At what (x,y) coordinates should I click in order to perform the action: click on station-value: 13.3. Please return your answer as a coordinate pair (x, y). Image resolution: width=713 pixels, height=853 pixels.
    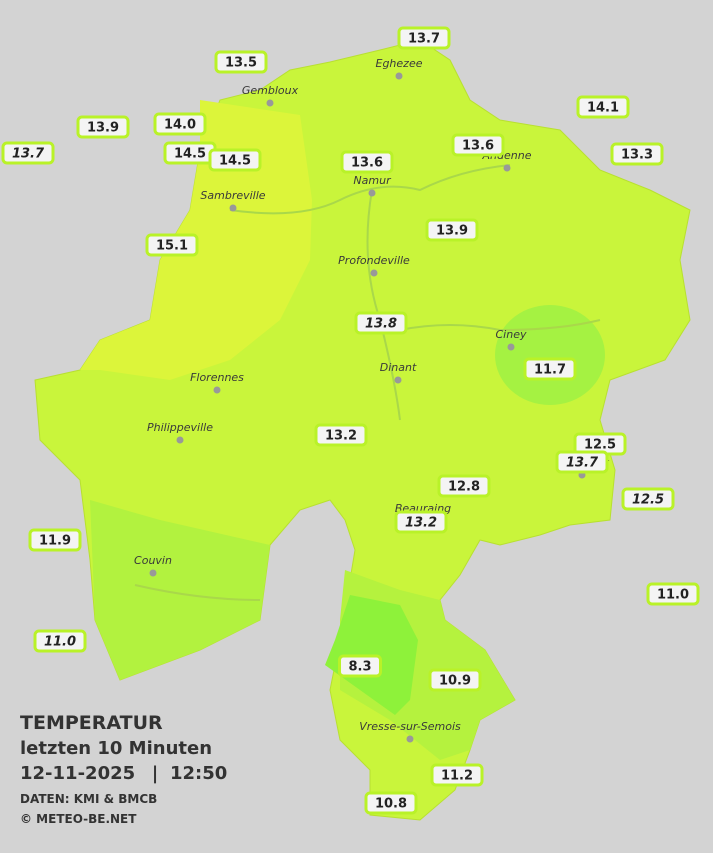
    Looking at the image, I should click on (637, 155).